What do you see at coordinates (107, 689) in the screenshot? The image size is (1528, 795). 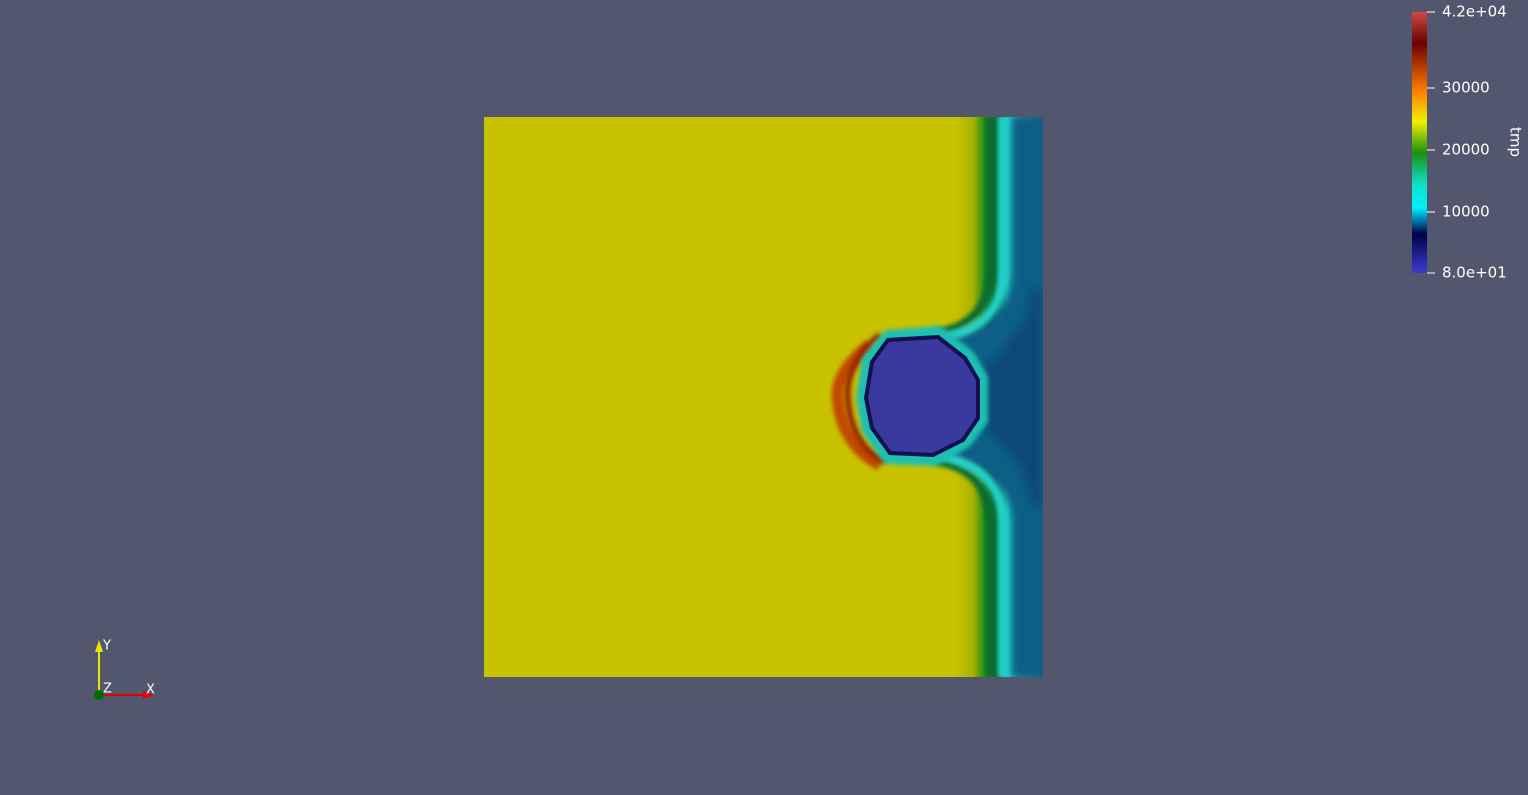 I see `z-label: Z` at bounding box center [107, 689].